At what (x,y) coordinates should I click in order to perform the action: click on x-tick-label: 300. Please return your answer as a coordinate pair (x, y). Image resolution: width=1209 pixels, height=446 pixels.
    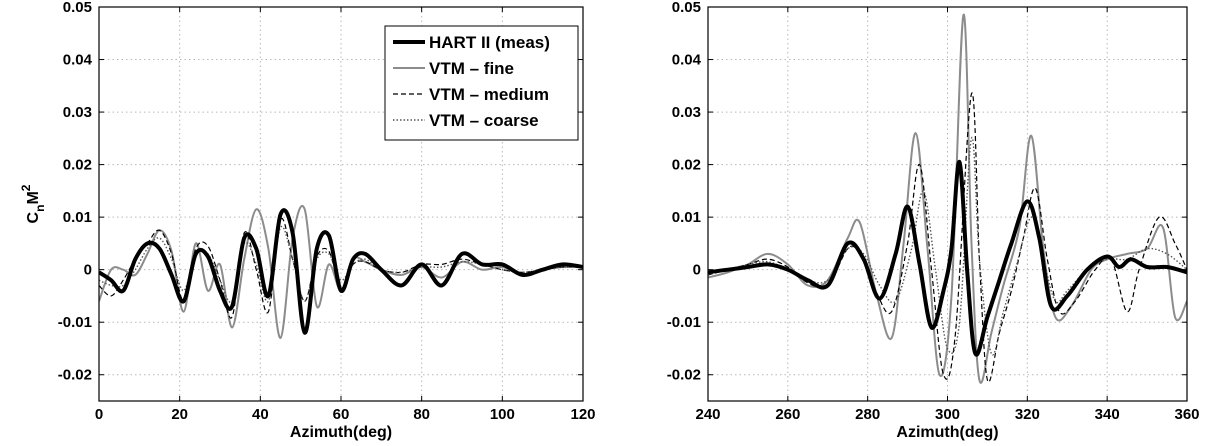
    Looking at the image, I should click on (947, 414).